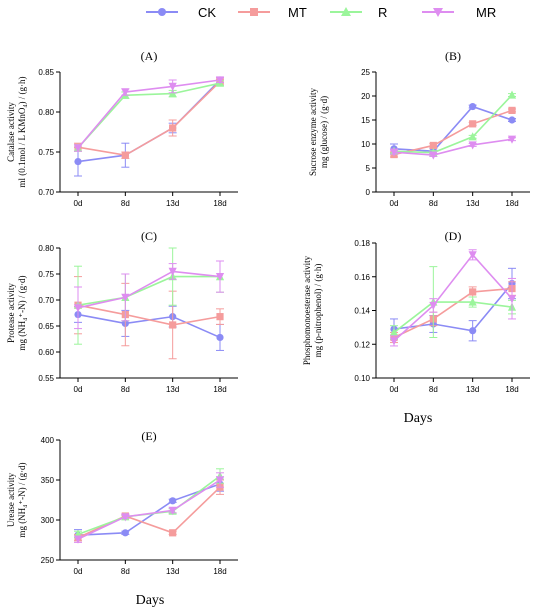 The height and width of the screenshot is (612, 550). What do you see at coordinates (78, 571) in the screenshot?
I see `x-tick-label-e: 0d` at bounding box center [78, 571].